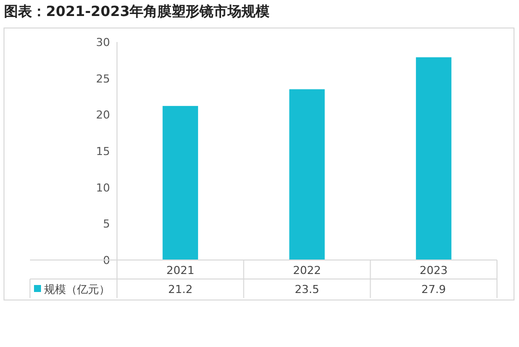  I want to click on y-tick-label: 15, so click(103, 151).